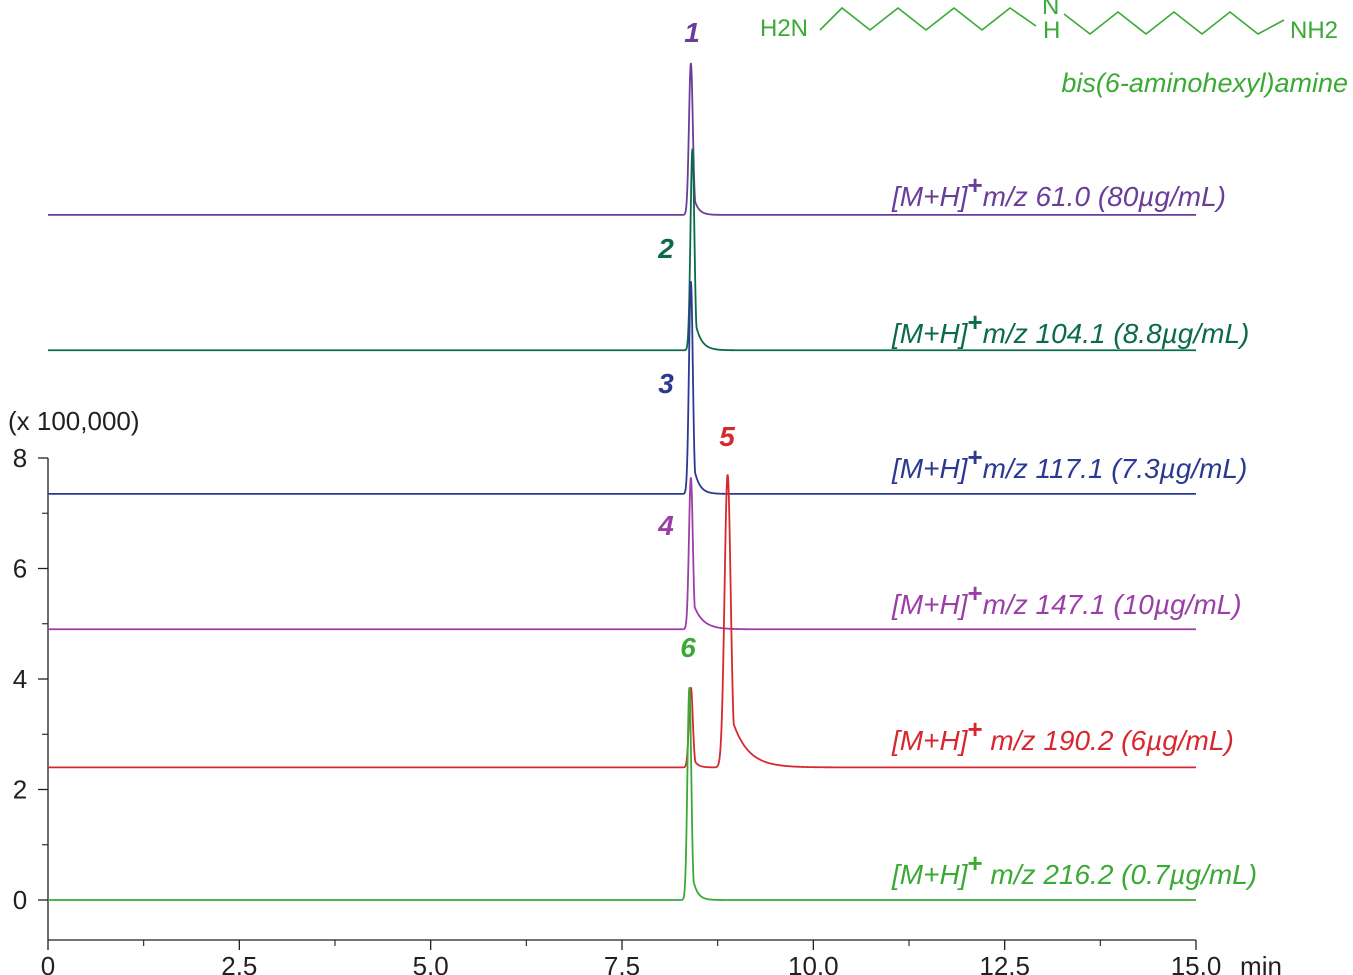  What do you see at coordinates (431, 963) in the screenshot?
I see `x-tick-label: 5.0` at bounding box center [431, 963].